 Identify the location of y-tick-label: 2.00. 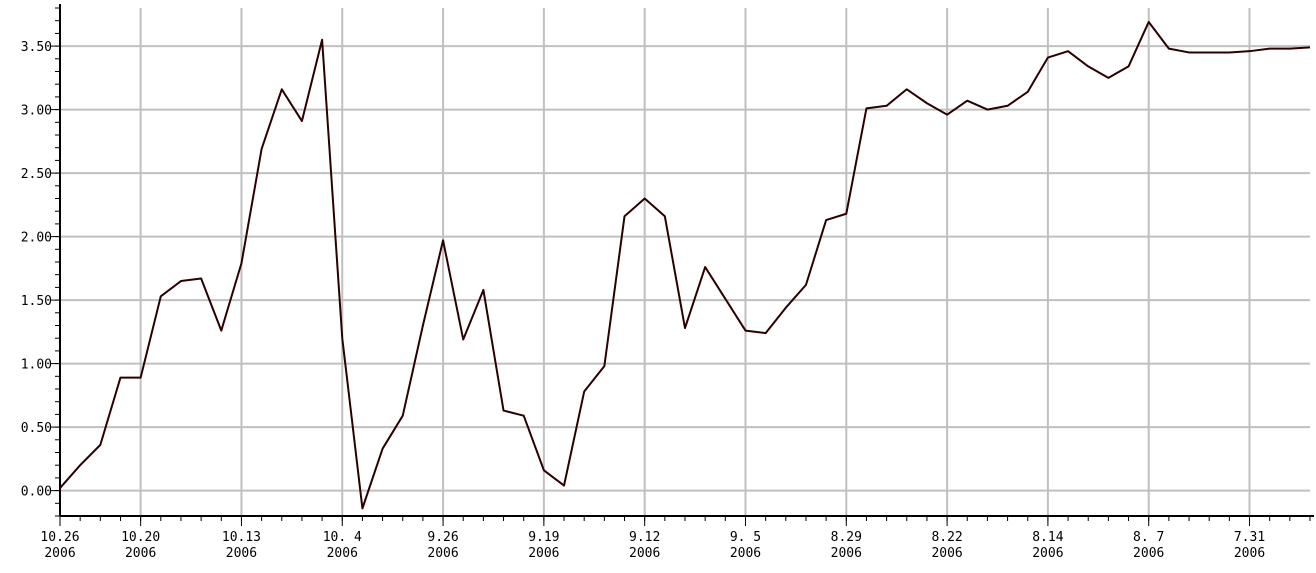
(36, 238).